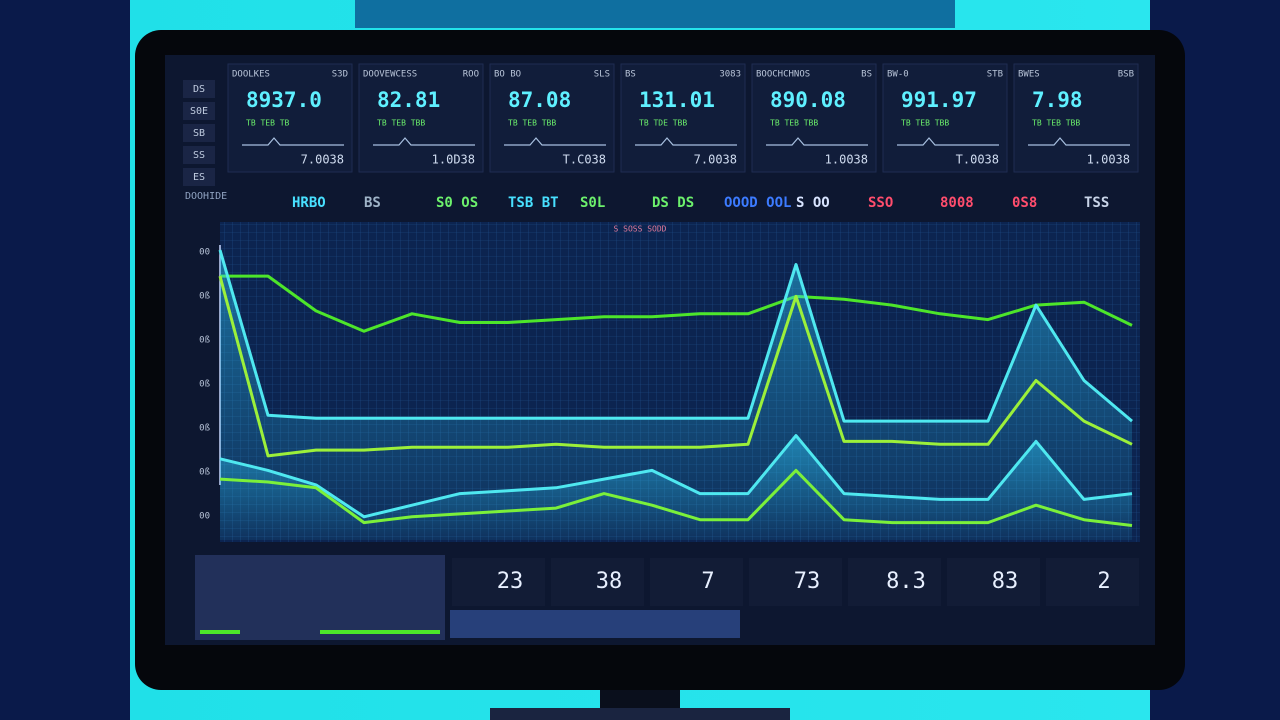 Image resolution: width=1280 pixels, height=720 pixels. I want to click on card-tag: S3D, so click(340, 75).